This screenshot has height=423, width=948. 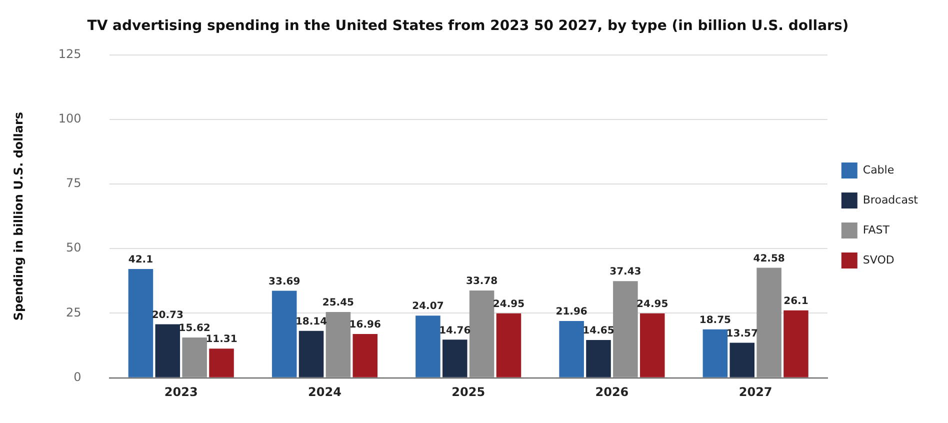 I want to click on y-tick-label: 50, so click(x=74, y=247).